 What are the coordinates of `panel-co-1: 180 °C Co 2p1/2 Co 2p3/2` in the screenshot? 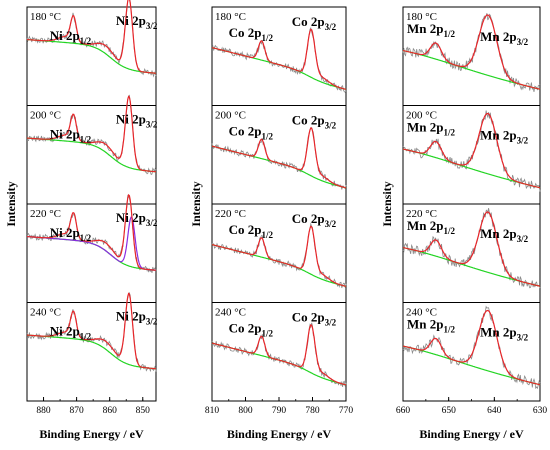 It's located at (279, 56).